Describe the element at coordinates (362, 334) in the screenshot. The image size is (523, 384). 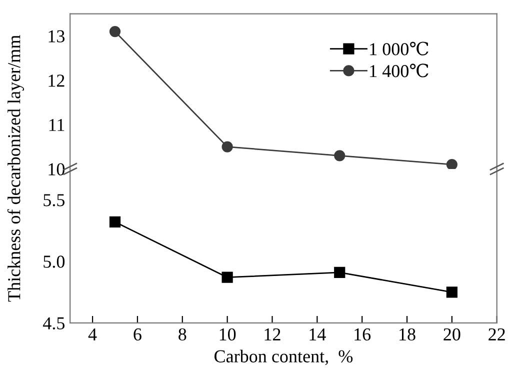
I see `x-tick-label: 16` at that location.